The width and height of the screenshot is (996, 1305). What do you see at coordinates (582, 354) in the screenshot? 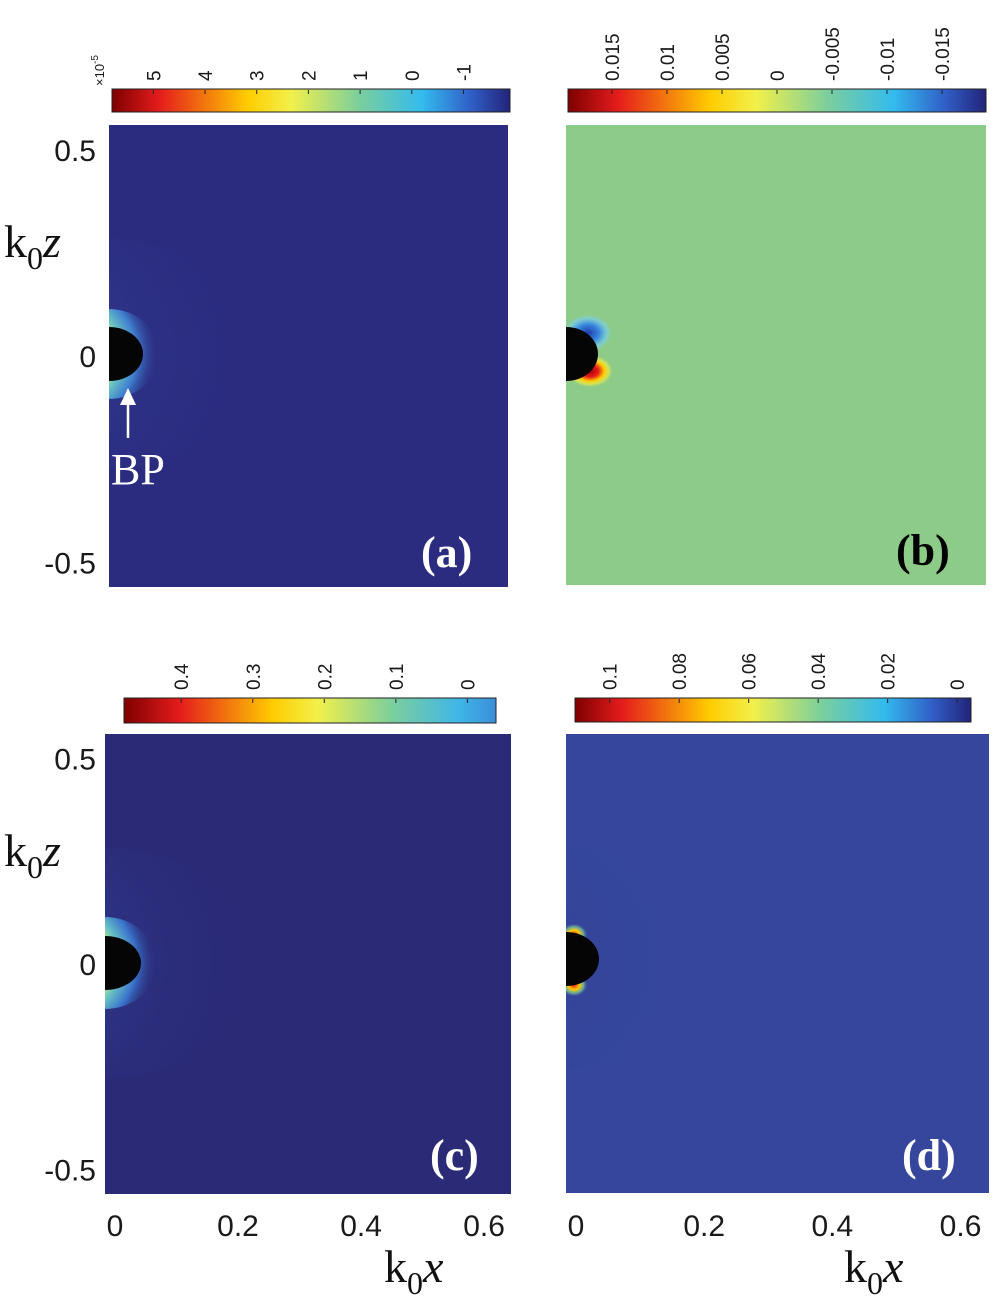
I see `particle-b` at bounding box center [582, 354].